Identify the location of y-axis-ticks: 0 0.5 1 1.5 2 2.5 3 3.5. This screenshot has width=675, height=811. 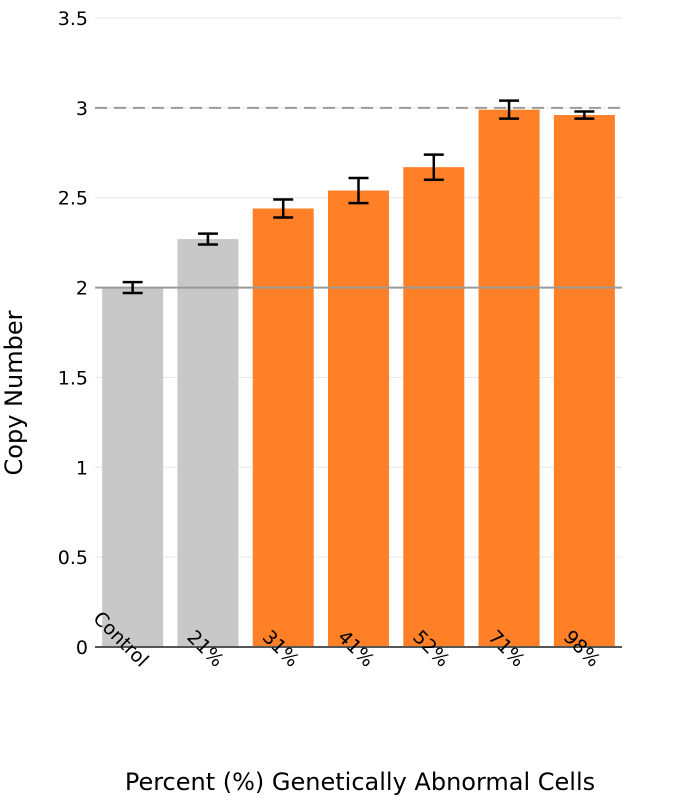
(73, 333).